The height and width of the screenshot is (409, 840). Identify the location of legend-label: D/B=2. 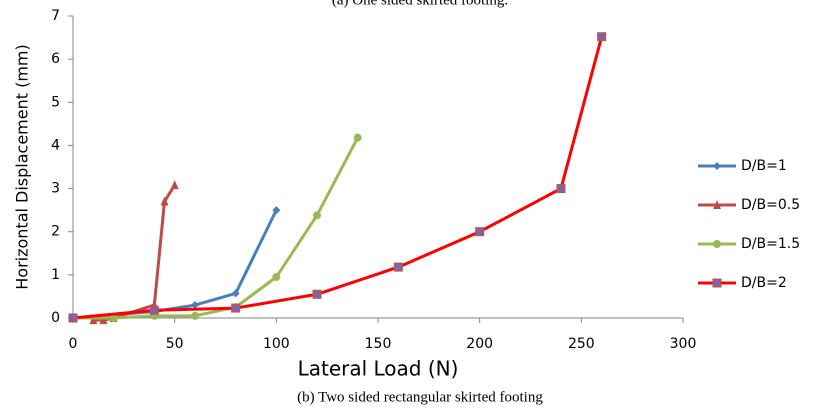
(764, 283).